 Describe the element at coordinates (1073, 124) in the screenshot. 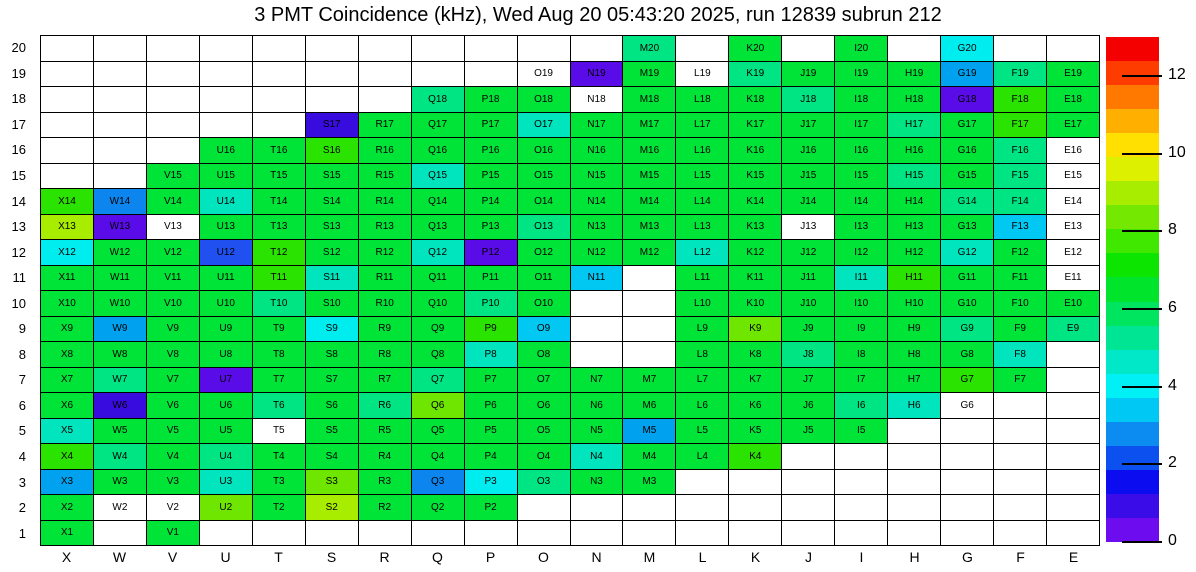

I see `heatmap-cell: E17` at that location.